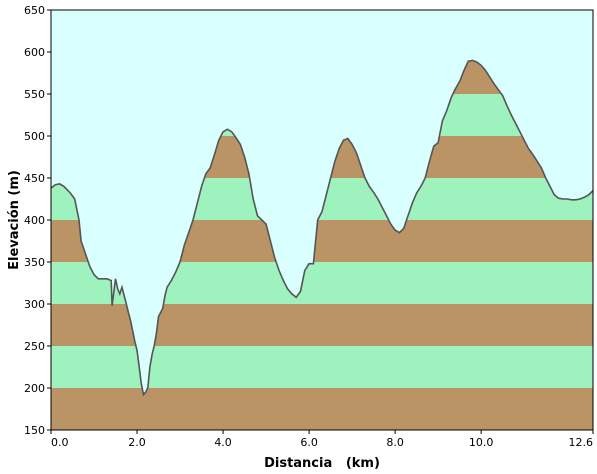  What do you see at coordinates (395, 442) in the screenshot?
I see `x-tick-label: 8.0` at bounding box center [395, 442].